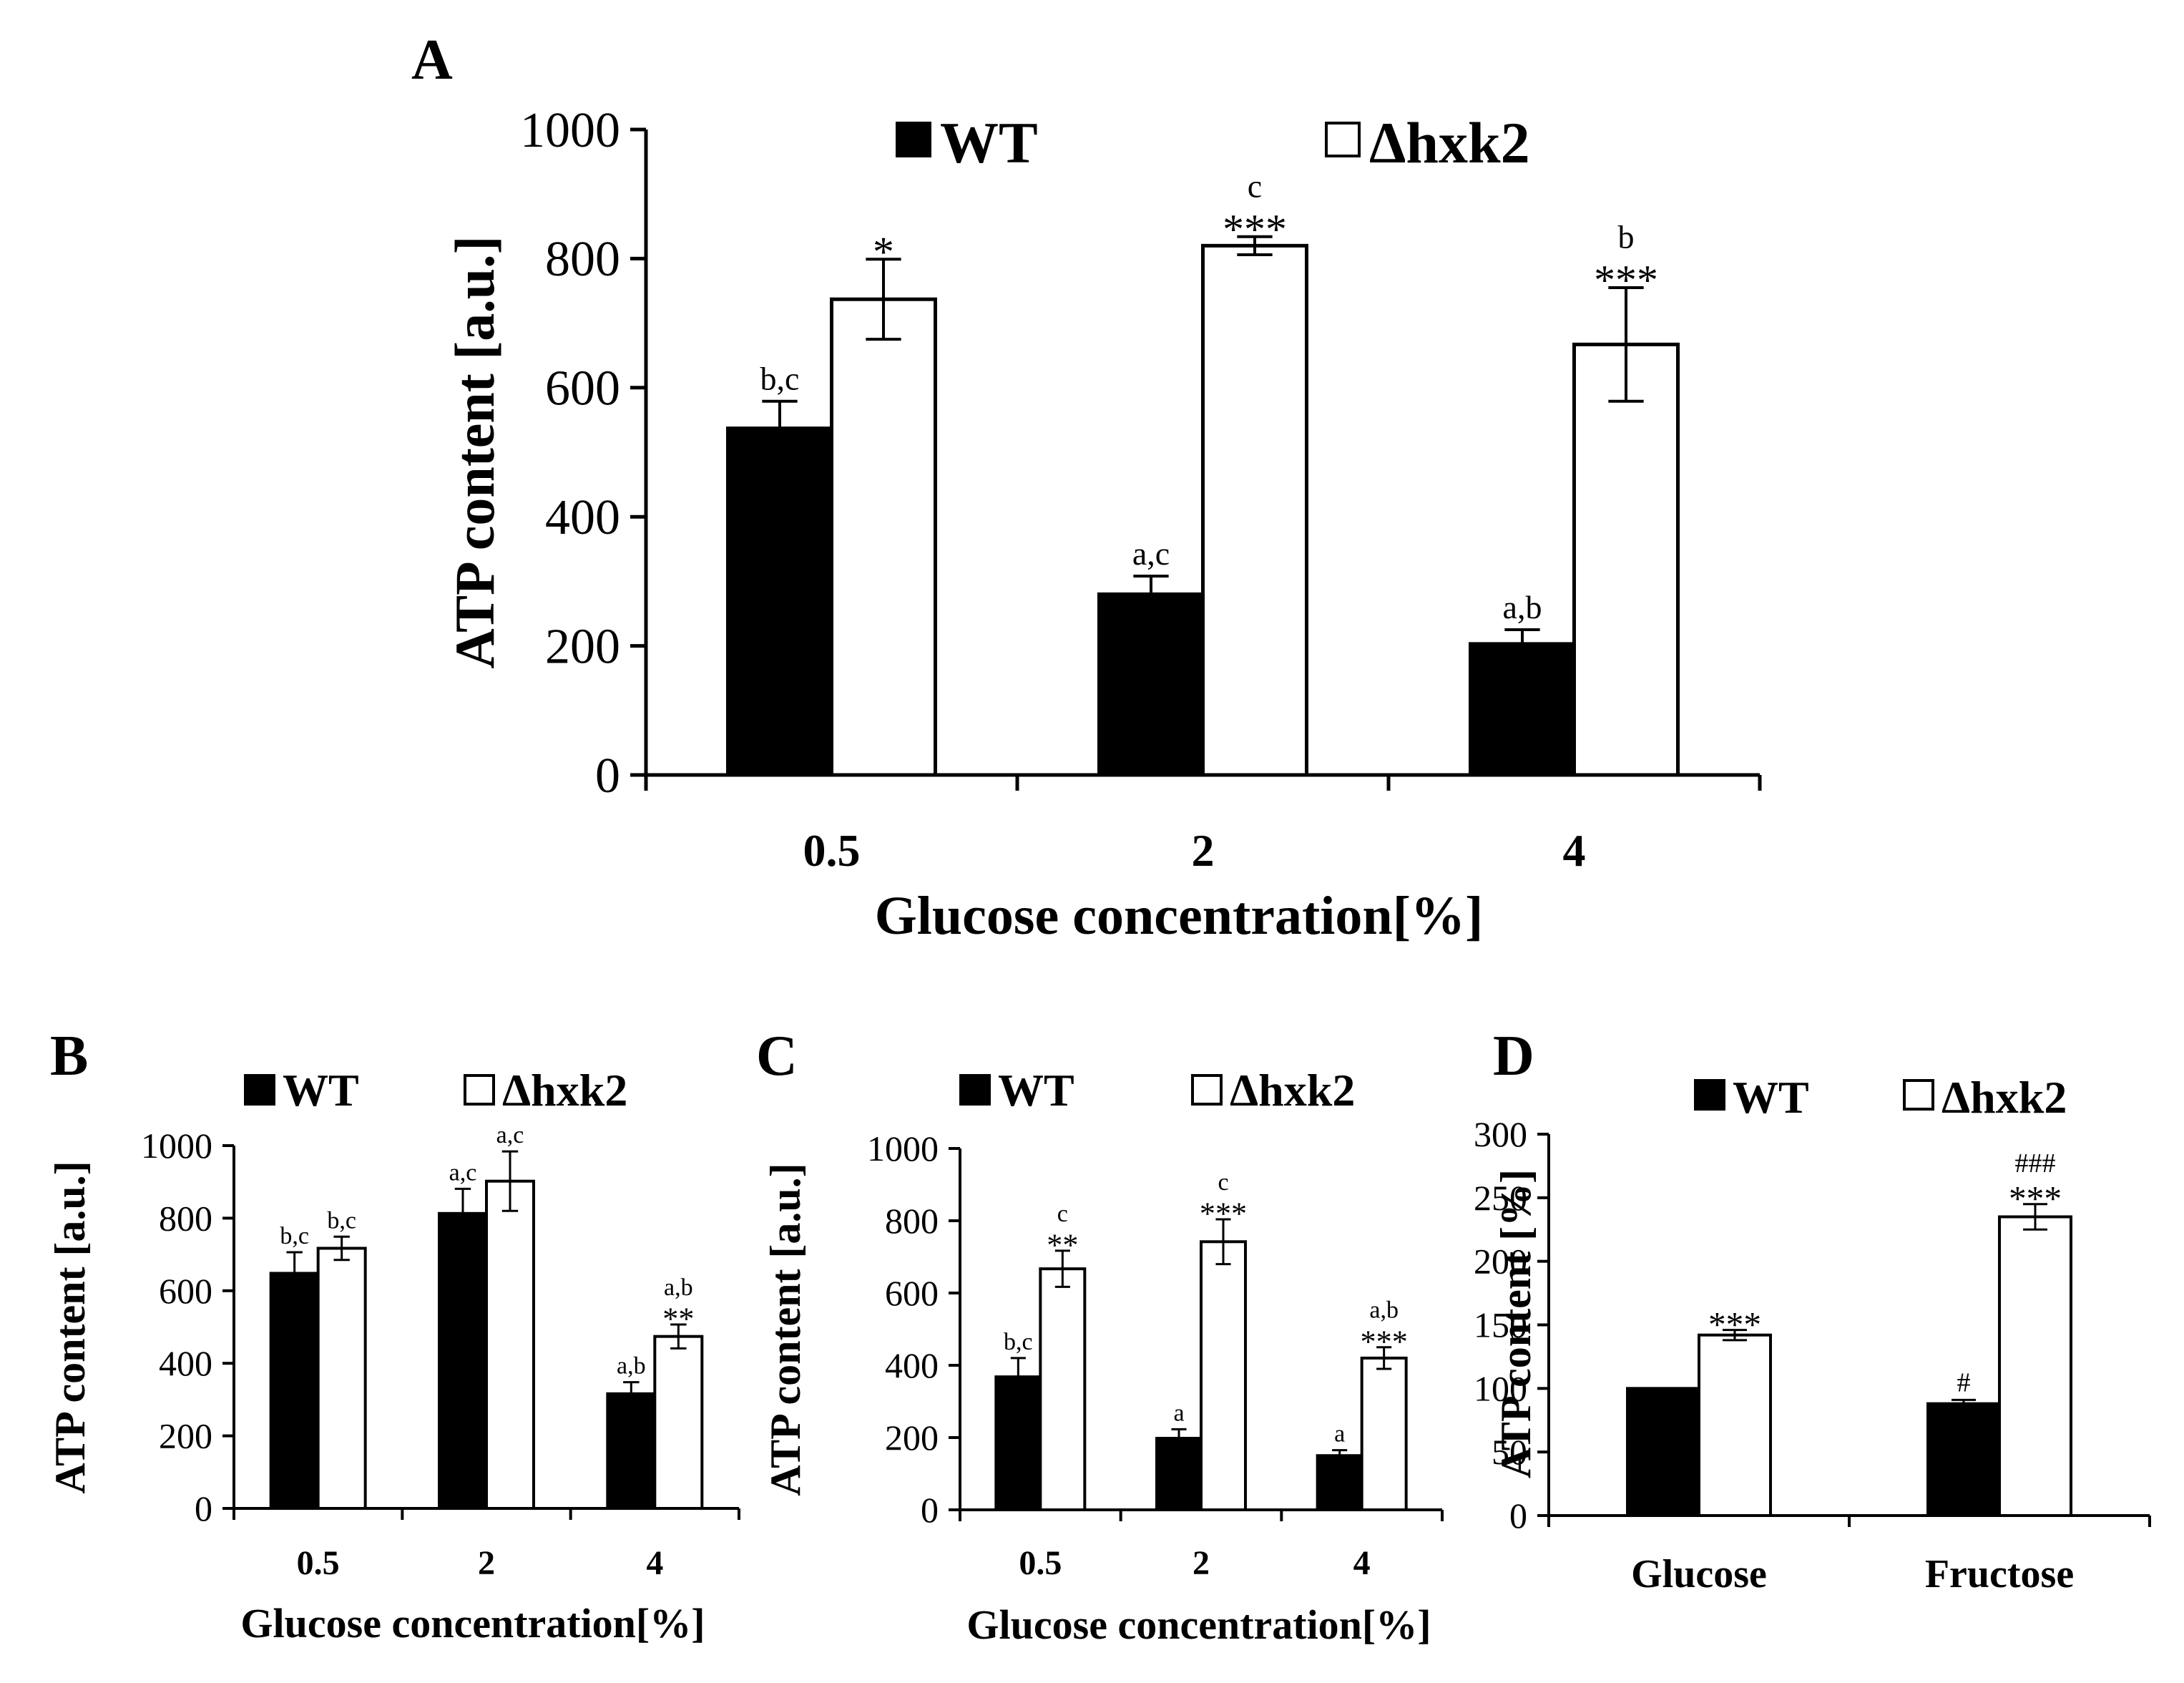 The height and width of the screenshot is (1683, 2184). Describe the element at coordinates (1178, 1413) in the screenshot. I see `significance-label: a` at that location.